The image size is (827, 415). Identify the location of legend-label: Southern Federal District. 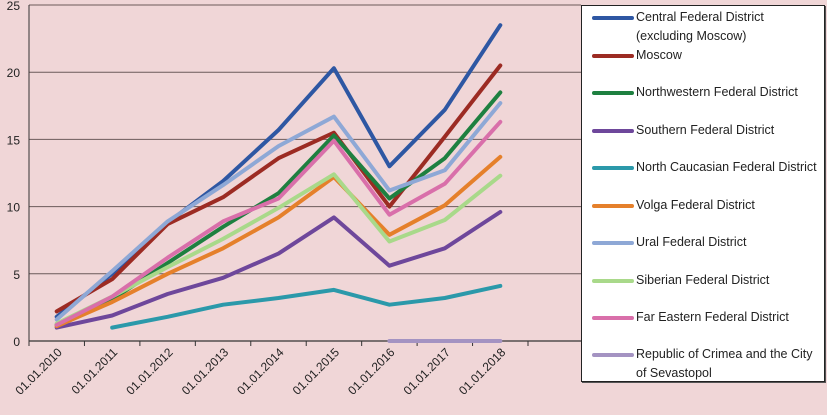
(705, 130).